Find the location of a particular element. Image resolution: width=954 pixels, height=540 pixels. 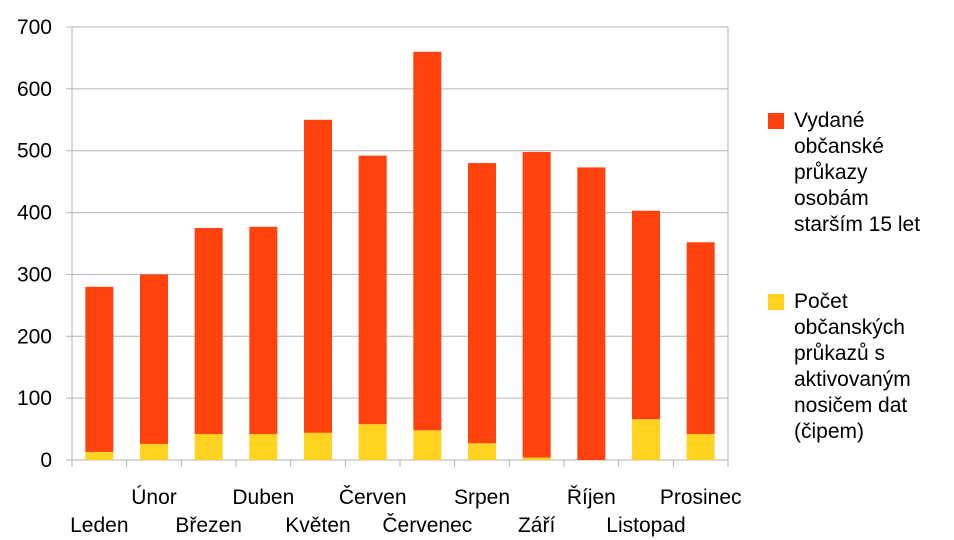

x-category-label: Červenec is located at coordinates (427, 525).